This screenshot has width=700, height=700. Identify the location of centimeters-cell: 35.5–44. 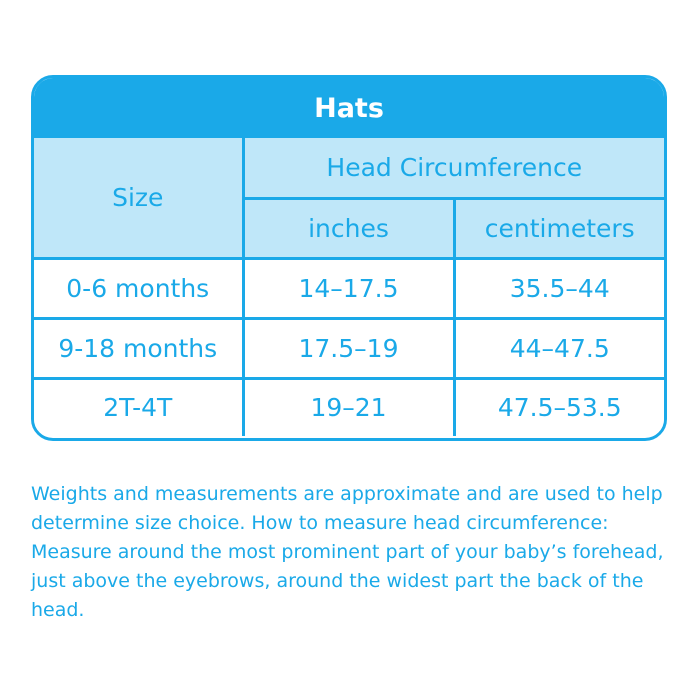
(558, 288).